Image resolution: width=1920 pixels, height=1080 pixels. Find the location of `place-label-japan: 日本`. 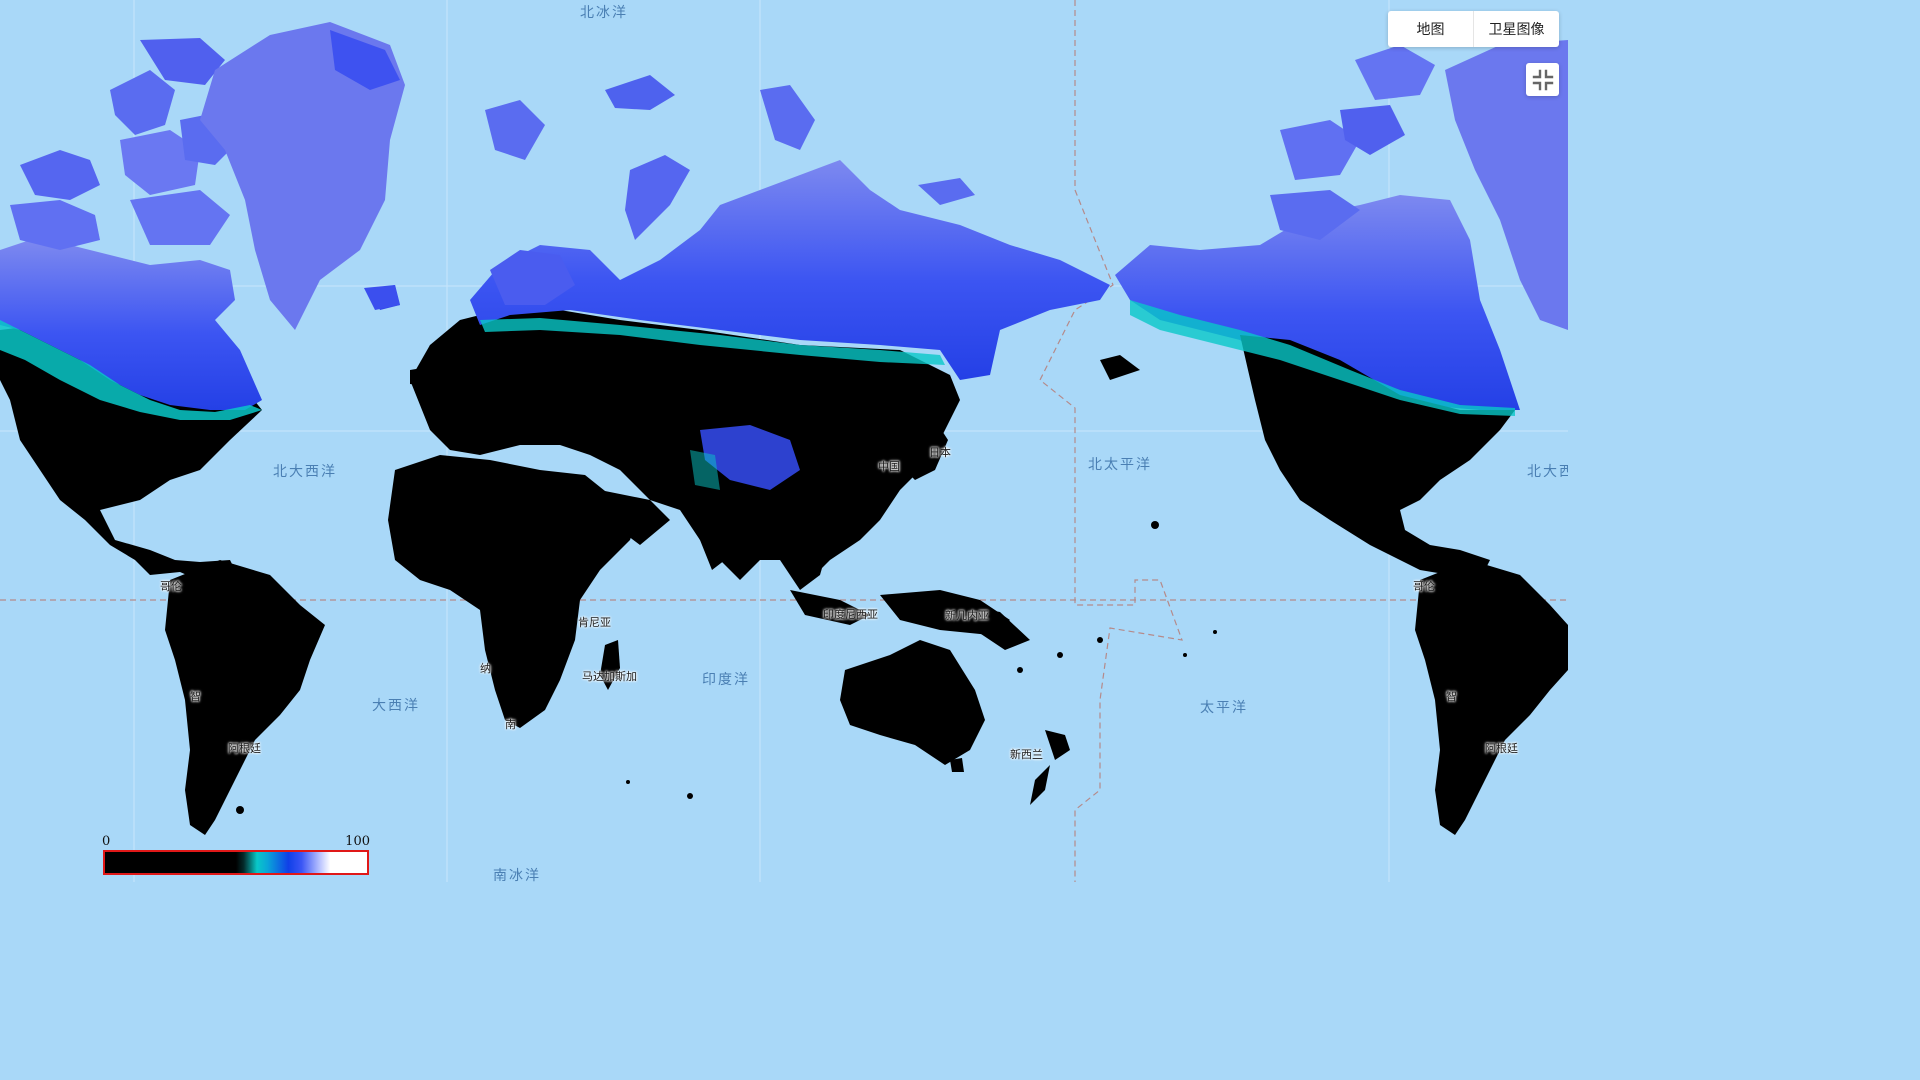

place-label-japan: 日本 is located at coordinates (940, 452).